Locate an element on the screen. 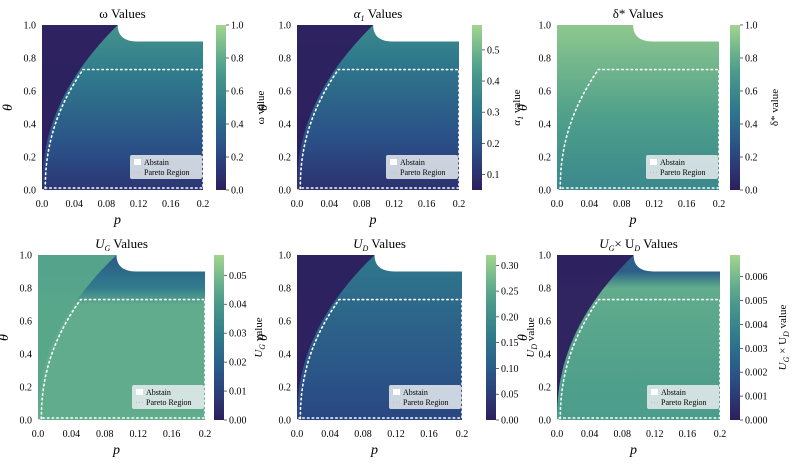 Image resolution: width=793 pixels, height=474 pixels. y-axis-label: θ is located at coordinates (523, 107).